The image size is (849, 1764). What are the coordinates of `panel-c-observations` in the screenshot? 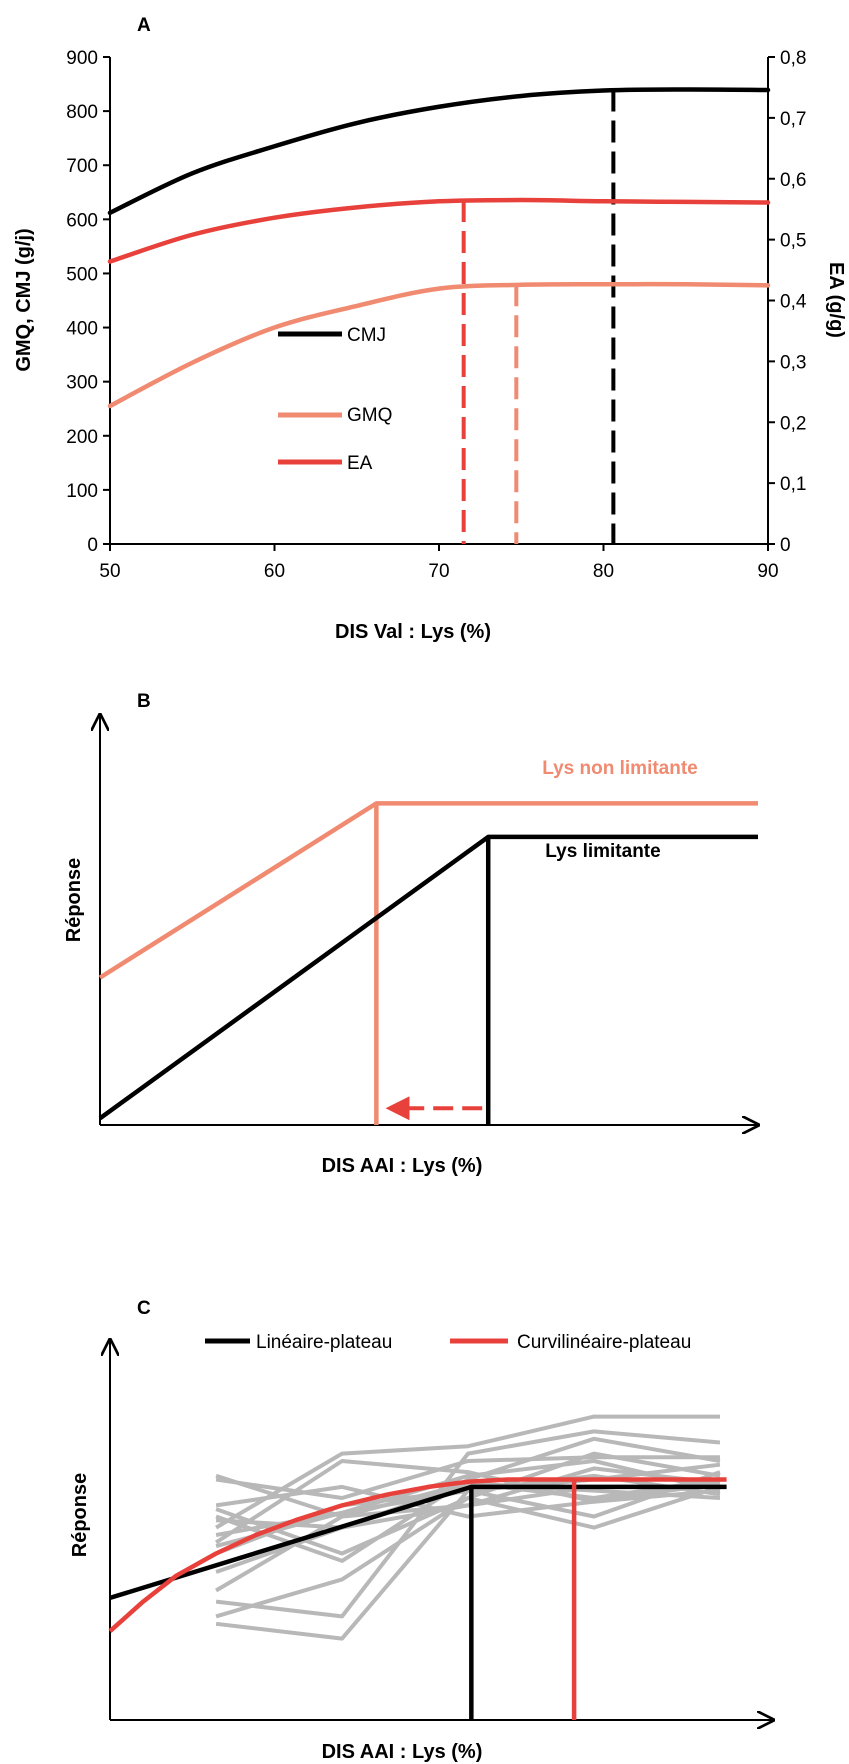 It's located at (467, 1527).